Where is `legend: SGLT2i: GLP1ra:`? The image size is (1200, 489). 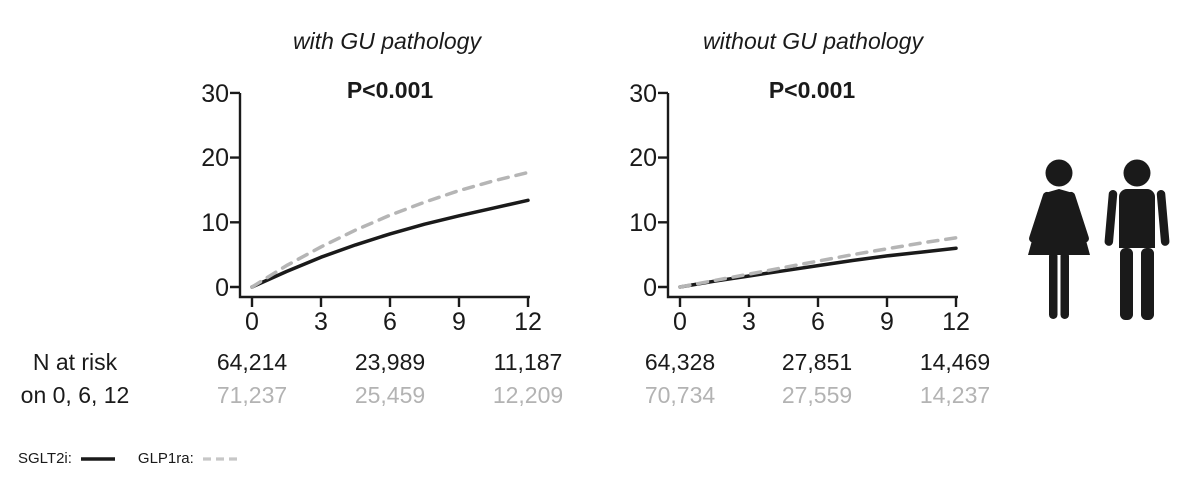 legend: SGLT2i: GLP1ra: is located at coordinates (129, 458).